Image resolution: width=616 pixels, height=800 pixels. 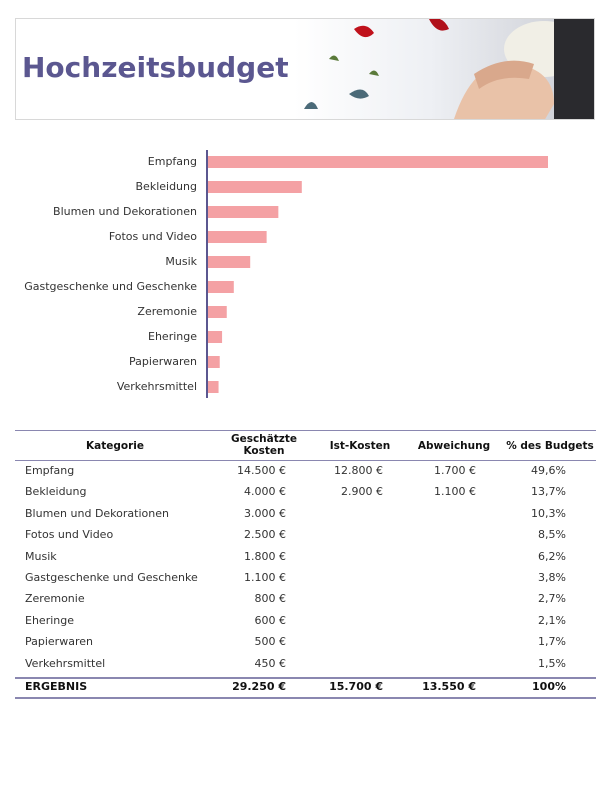 What do you see at coordinates (552, 620) in the screenshot?
I see `table-cell: 2,1%` at bounding box center [552, 620].